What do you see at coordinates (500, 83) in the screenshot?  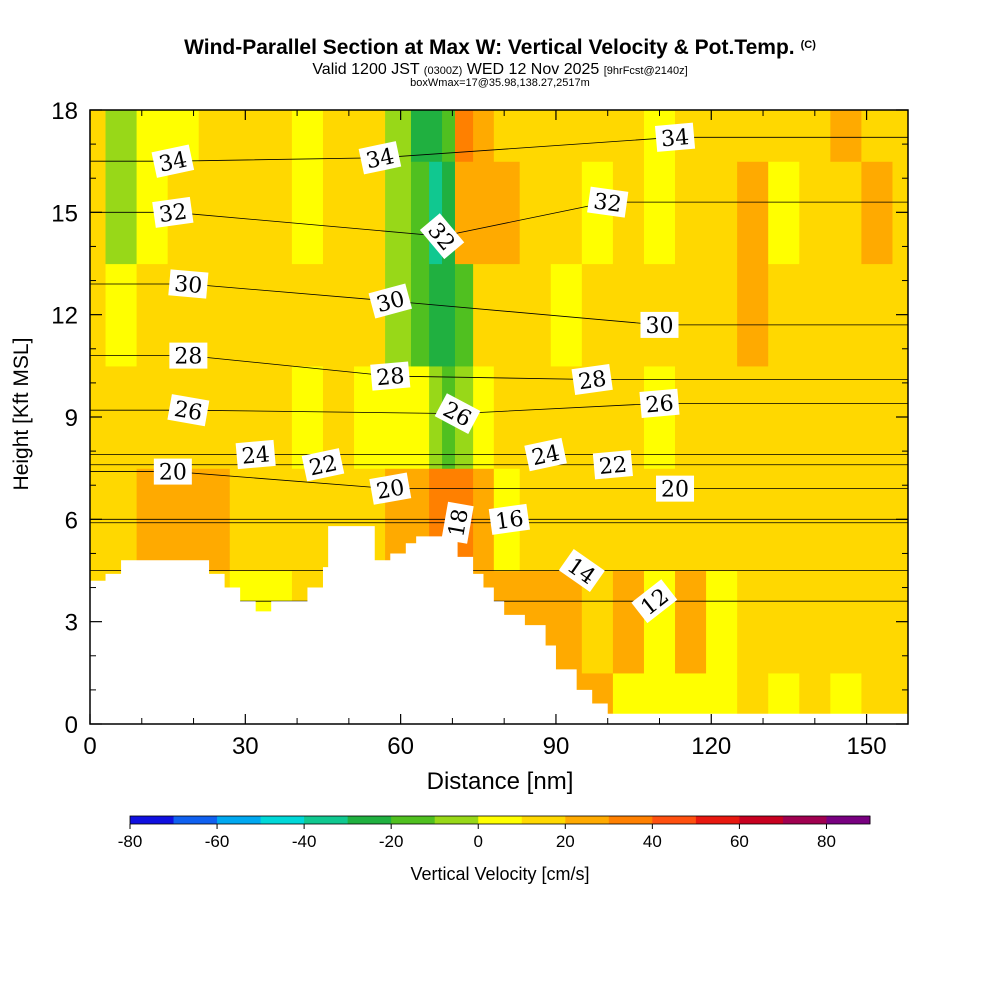 I see `box-wmax-annotation: boxWmax=17@35.98,138.27,2517m` at bounding box center [500, 83].